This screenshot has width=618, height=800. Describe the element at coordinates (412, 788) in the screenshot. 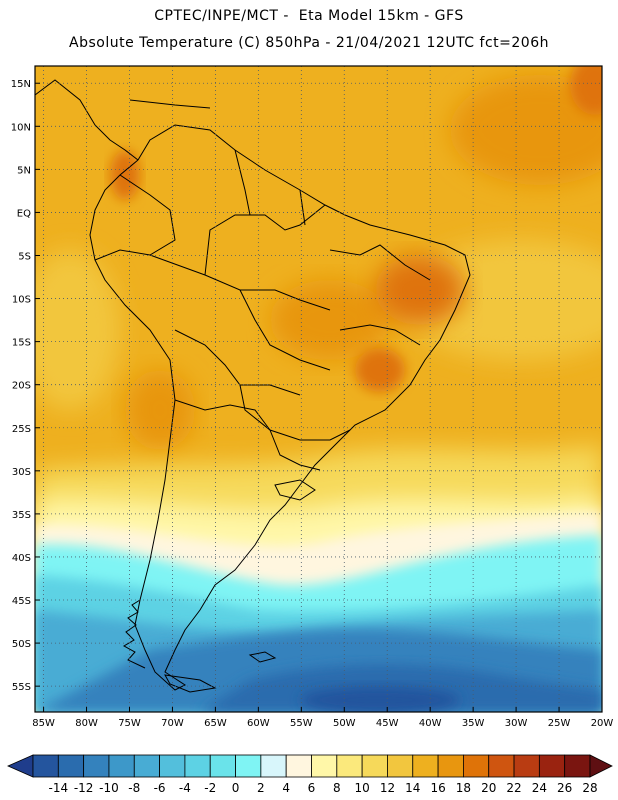

I see `colorbar-label: 14` at that location.